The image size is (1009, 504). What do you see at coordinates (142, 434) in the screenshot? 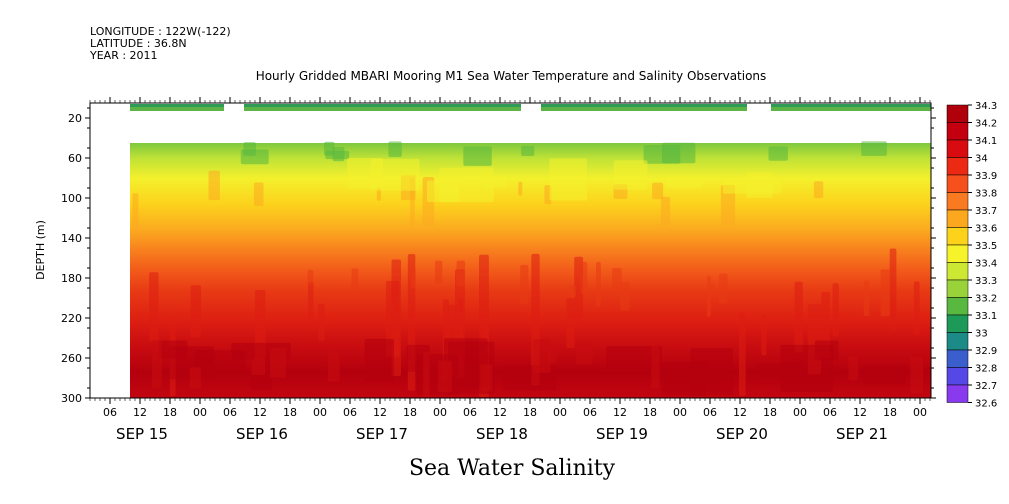
I see `day-label: SEP 15` at bounding box center [142, 434].